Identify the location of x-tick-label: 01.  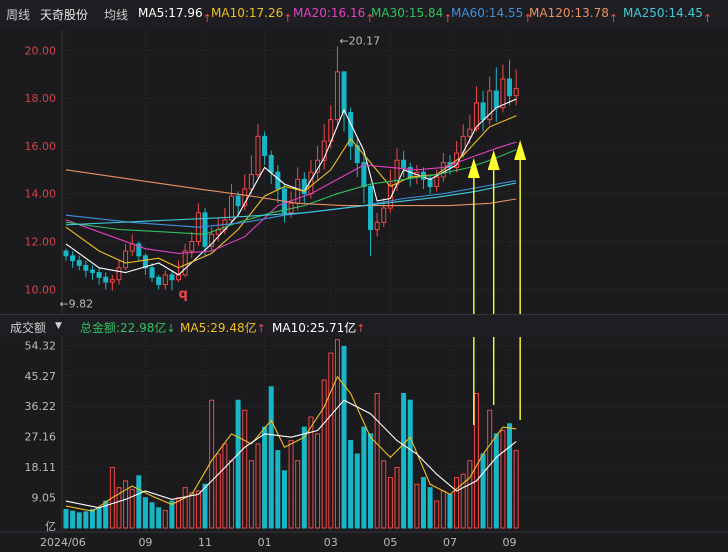
(265, 542).